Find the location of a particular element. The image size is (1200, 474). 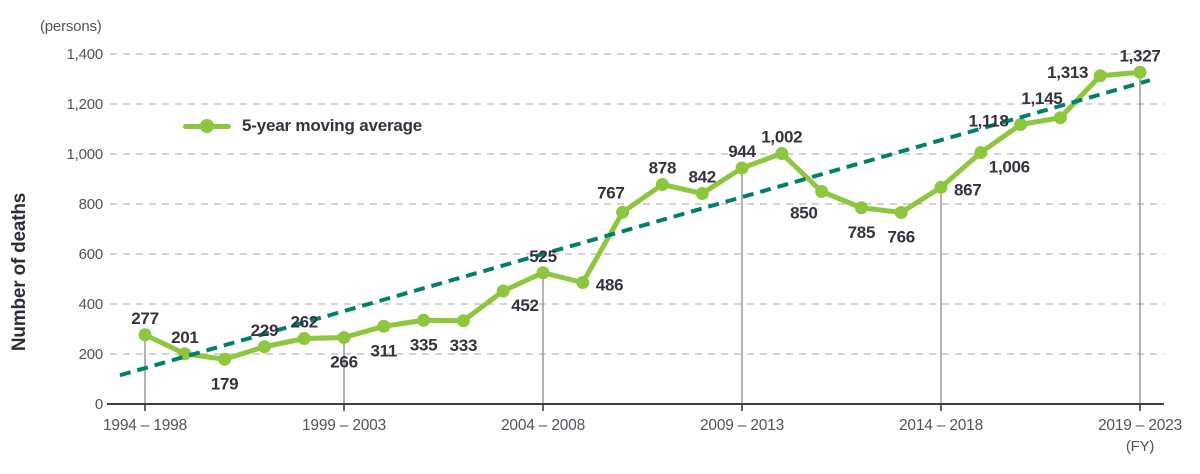

data-value-label: 179 is located at coordinates (224, 383).